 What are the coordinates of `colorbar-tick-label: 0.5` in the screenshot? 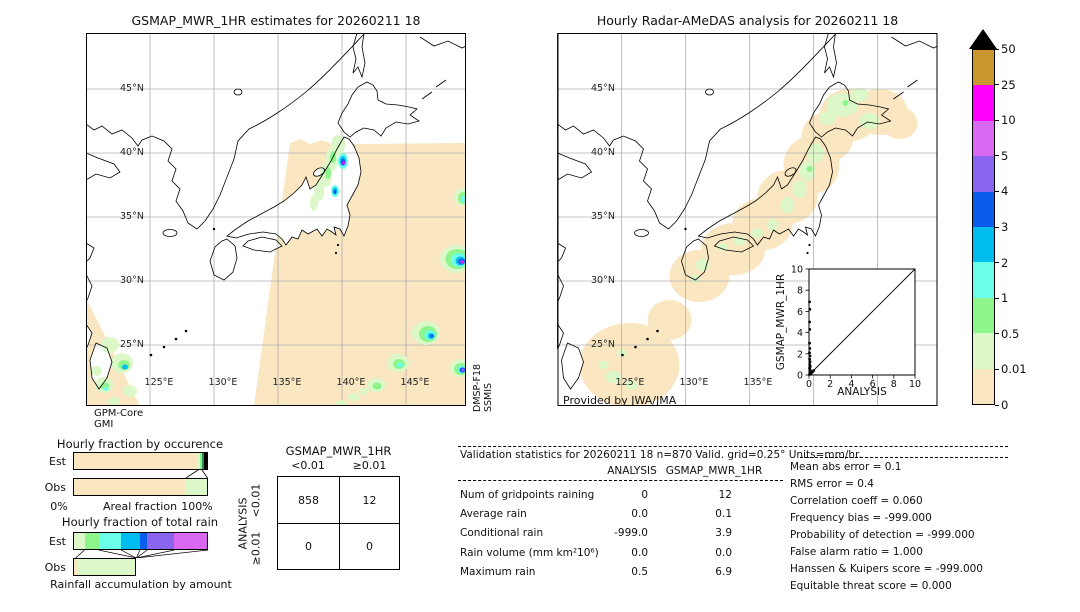 It's located at (1010, 333).